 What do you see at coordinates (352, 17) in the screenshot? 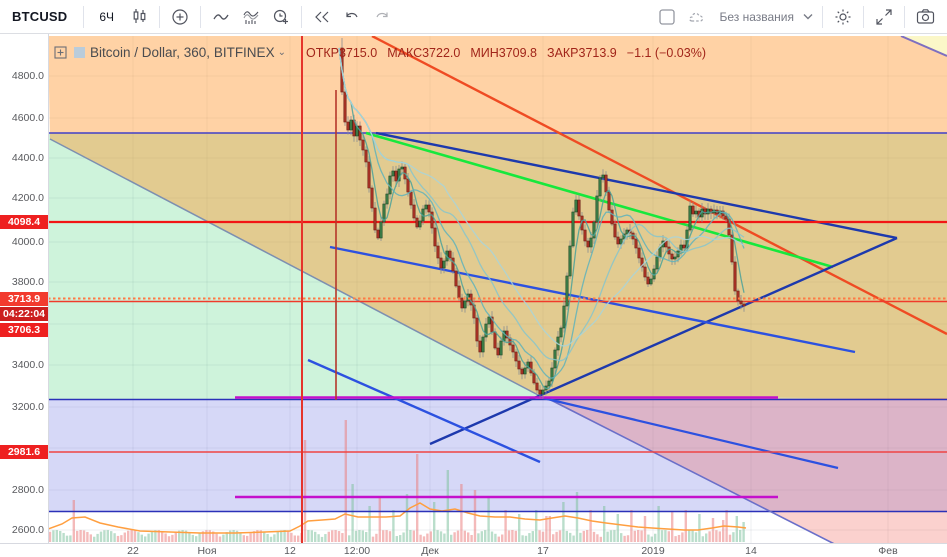
I see `undo-icon` at bounding box center [352, 17].